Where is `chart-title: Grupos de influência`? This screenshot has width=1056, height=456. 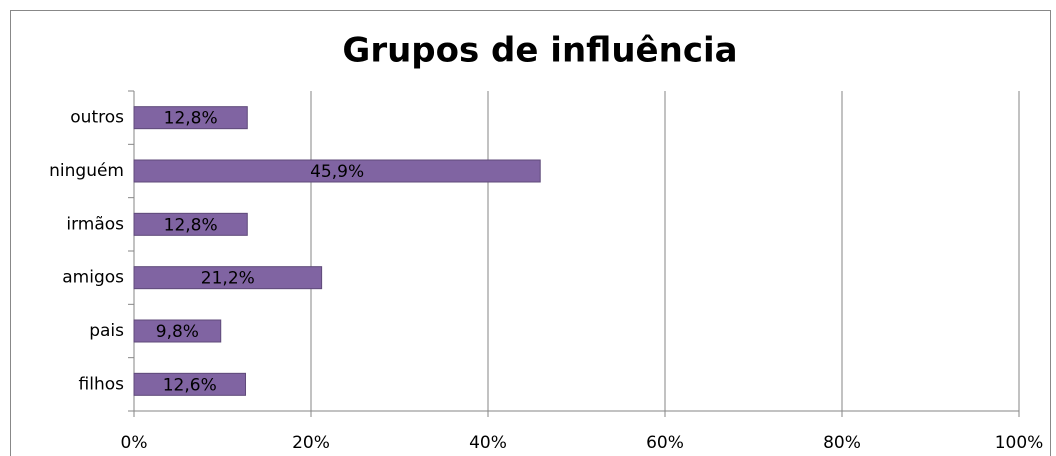 chart-title: Grupos de influência is located at coordinates (539, 51).